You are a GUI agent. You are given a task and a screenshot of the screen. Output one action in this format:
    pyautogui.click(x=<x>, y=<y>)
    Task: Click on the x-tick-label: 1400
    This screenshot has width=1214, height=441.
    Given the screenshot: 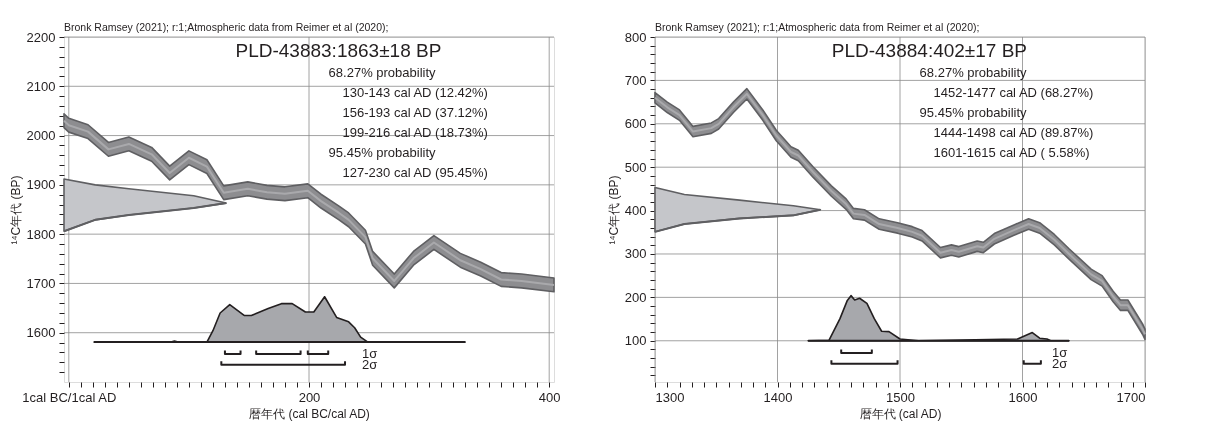 What is the action you would take?
    pyautogui.click(x=778, y=397)
    